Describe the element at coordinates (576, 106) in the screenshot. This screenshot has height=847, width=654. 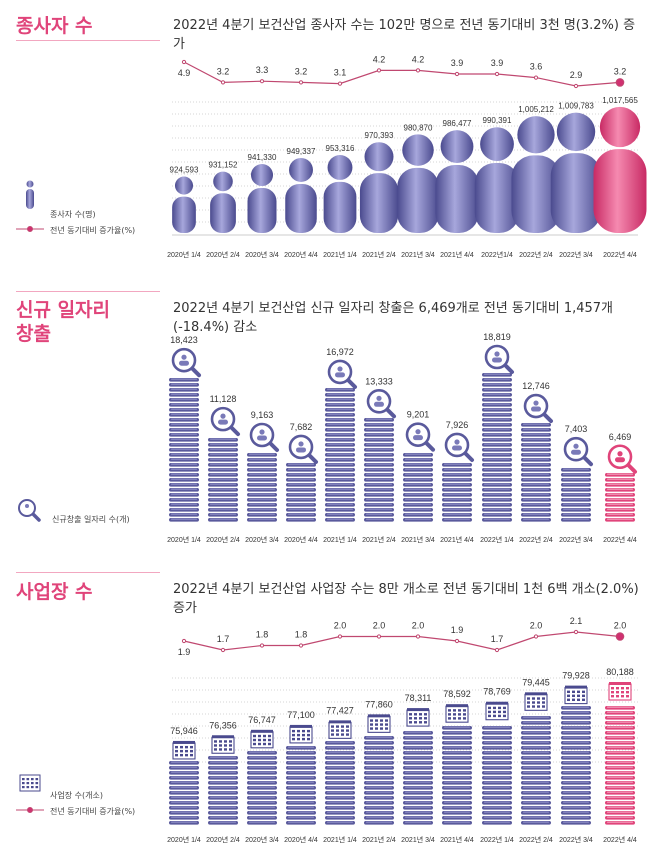
I see `employees-value-label: 1,009,783` at that location.